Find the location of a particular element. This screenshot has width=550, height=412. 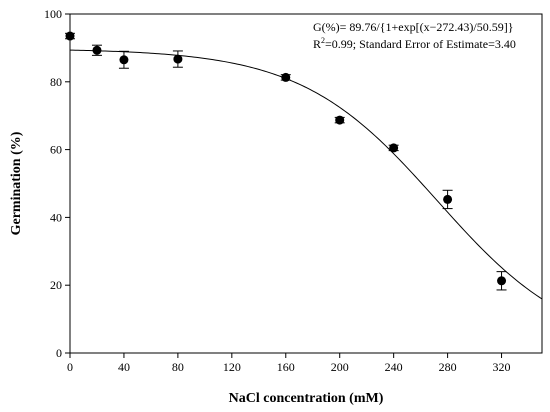

x-tick-label: 280 is located at coordinates (448, 367).